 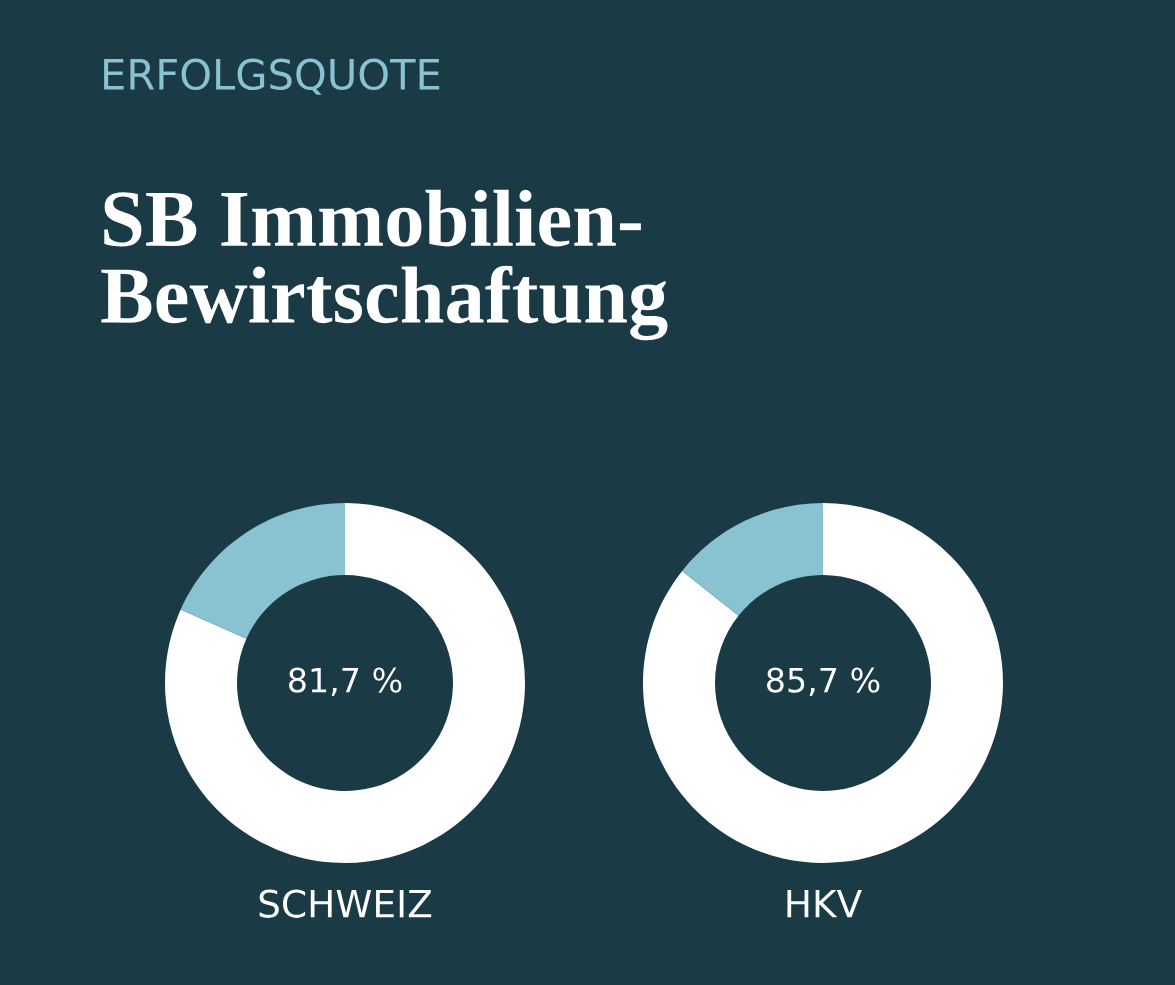 I want to click on chart-title: SB Immobilien- Bewirtschaftung, so click(x=384, y=265).